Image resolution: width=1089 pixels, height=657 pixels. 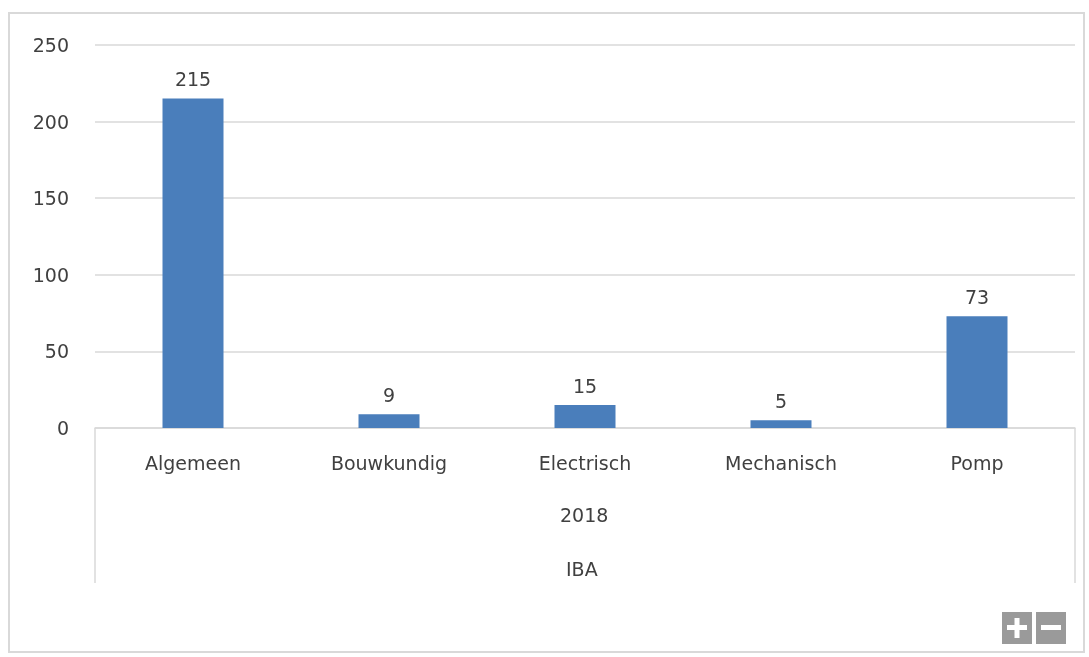 What do you see at coordinates (582, 568) in the screenshot?
I see `text: IBA` at bounding box center [582, 568].